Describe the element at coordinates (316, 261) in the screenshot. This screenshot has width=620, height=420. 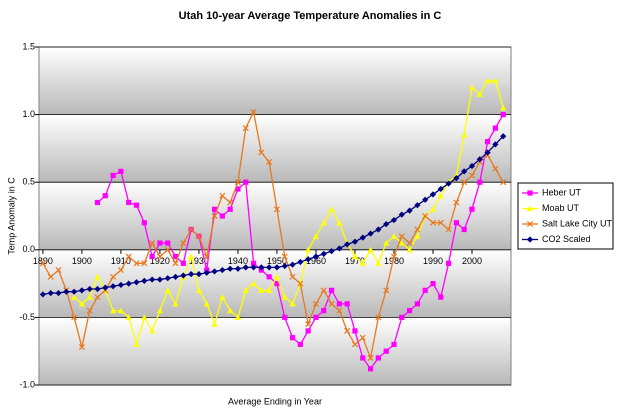
I see `x-tick-label: 1960` at that location.